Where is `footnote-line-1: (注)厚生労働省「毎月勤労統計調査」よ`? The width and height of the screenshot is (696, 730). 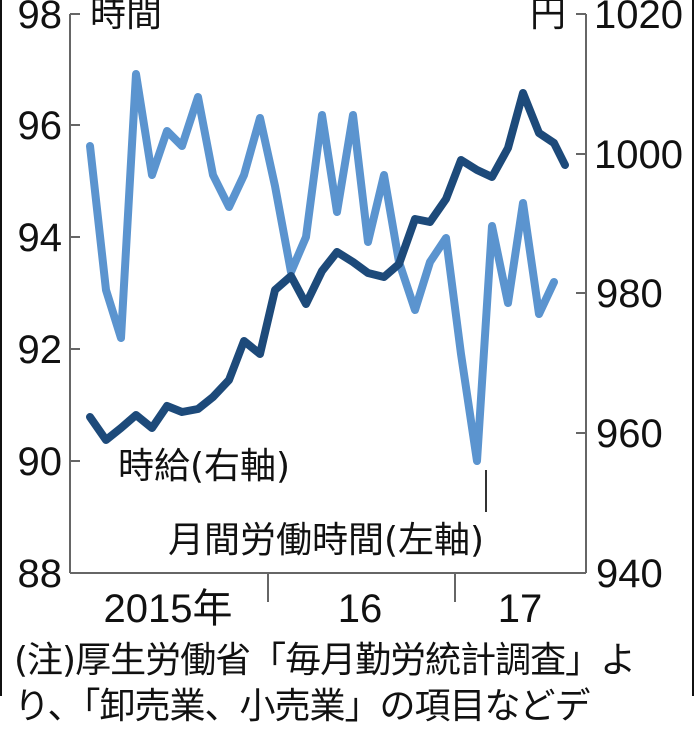
footnote-line-1: (注)厚生労働省「毎月勤労統計調査」よ is located at coordinates (325, 660).